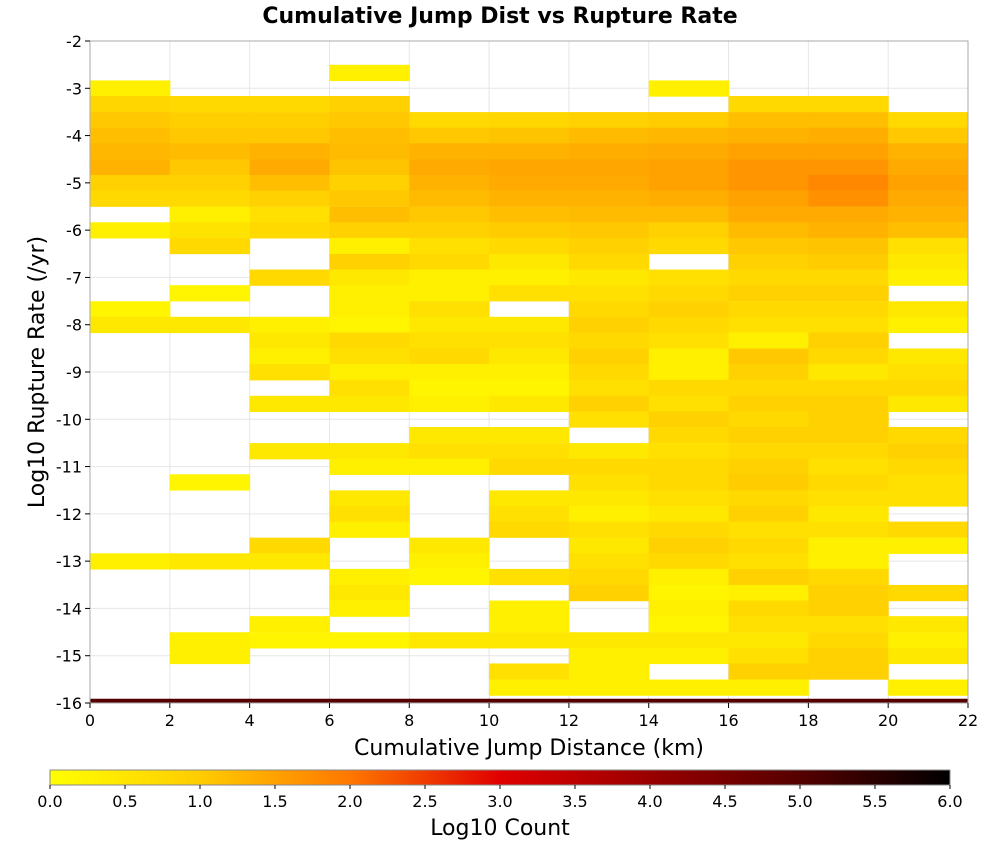 This screenshot has height=850, width=1000. I want to click on x-tick-label: 0, so click(90, 720).